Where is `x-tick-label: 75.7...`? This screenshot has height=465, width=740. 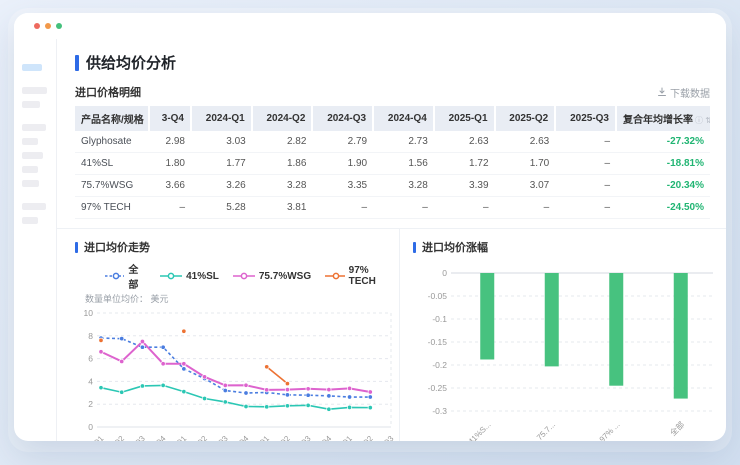 x-tick-label: 75.7... is located at coordinates (546, 430).